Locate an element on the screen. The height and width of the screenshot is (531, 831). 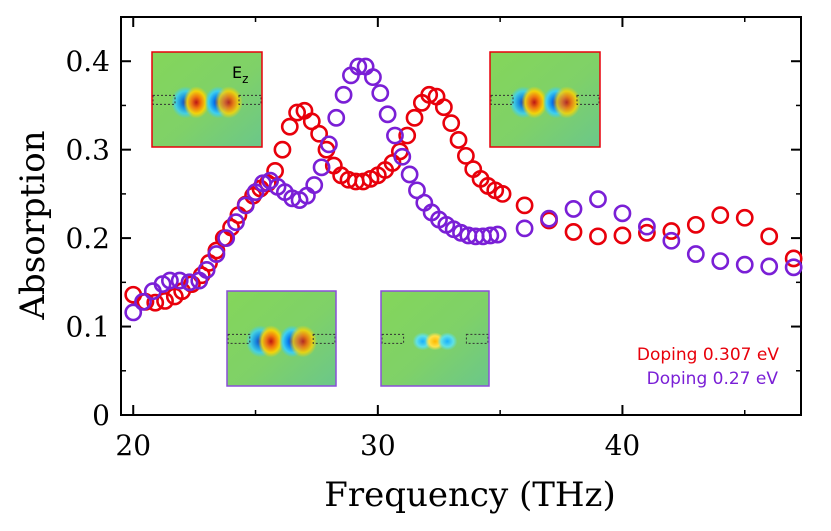
x-tick-label-40: 40 is located at coordinates (623, 445).